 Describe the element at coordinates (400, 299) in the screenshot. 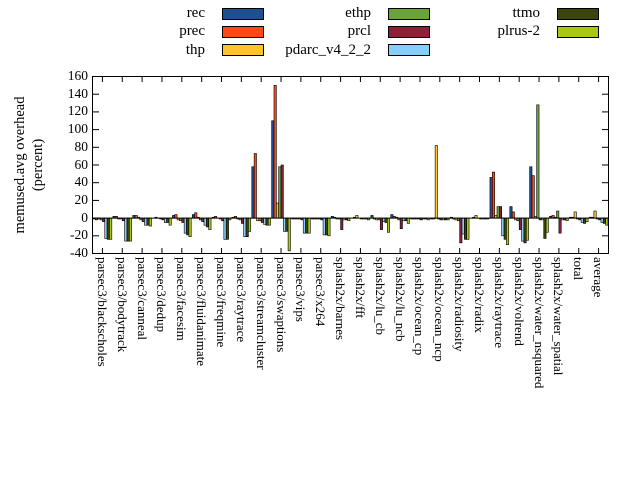

I see `x-tick-label: splash2x/lu_ncb` at that location.